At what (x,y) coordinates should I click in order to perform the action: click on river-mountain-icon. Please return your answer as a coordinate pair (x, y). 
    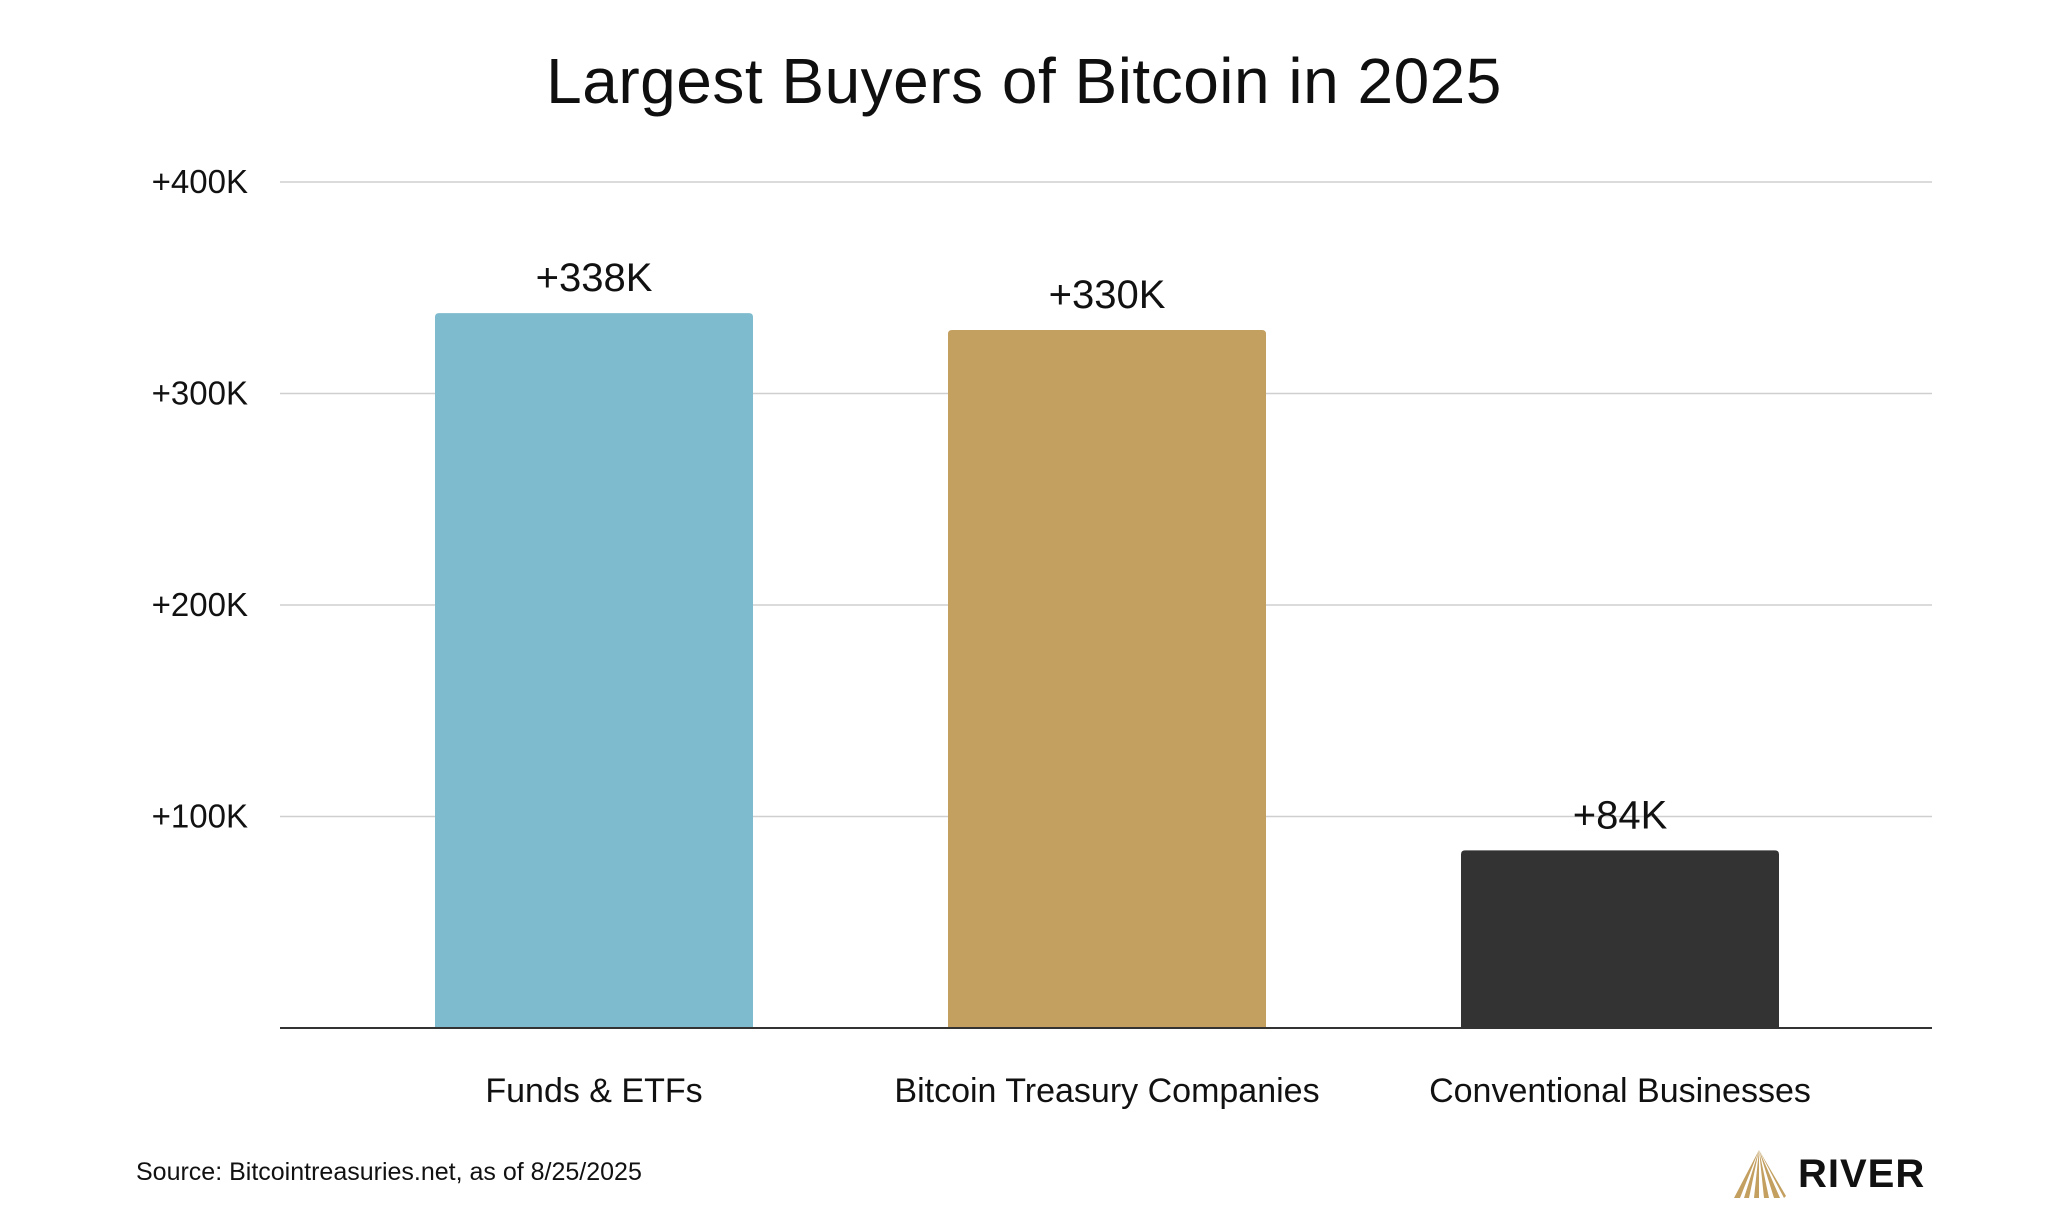
    Looking at the image, I should click on (1760, 1174).